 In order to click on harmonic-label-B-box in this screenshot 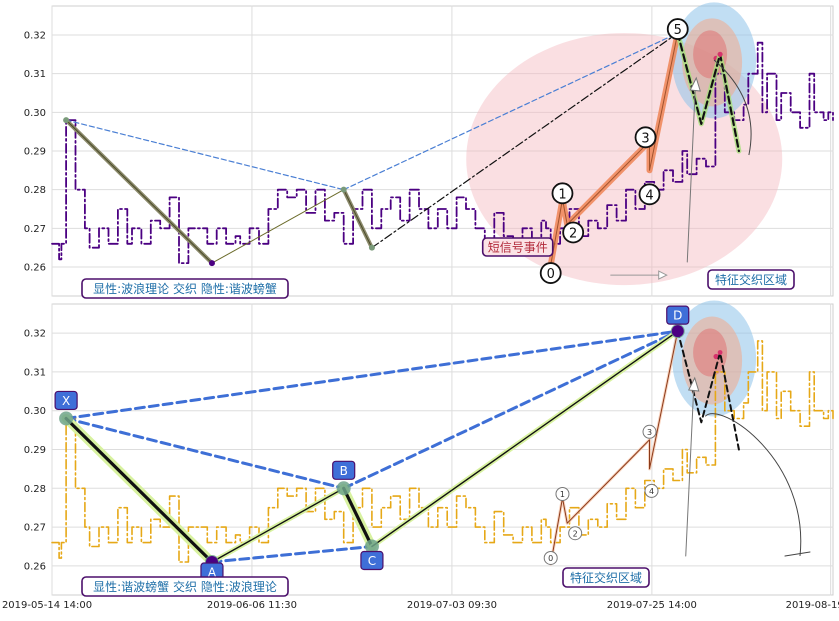, I will do `click(344, 470)`.